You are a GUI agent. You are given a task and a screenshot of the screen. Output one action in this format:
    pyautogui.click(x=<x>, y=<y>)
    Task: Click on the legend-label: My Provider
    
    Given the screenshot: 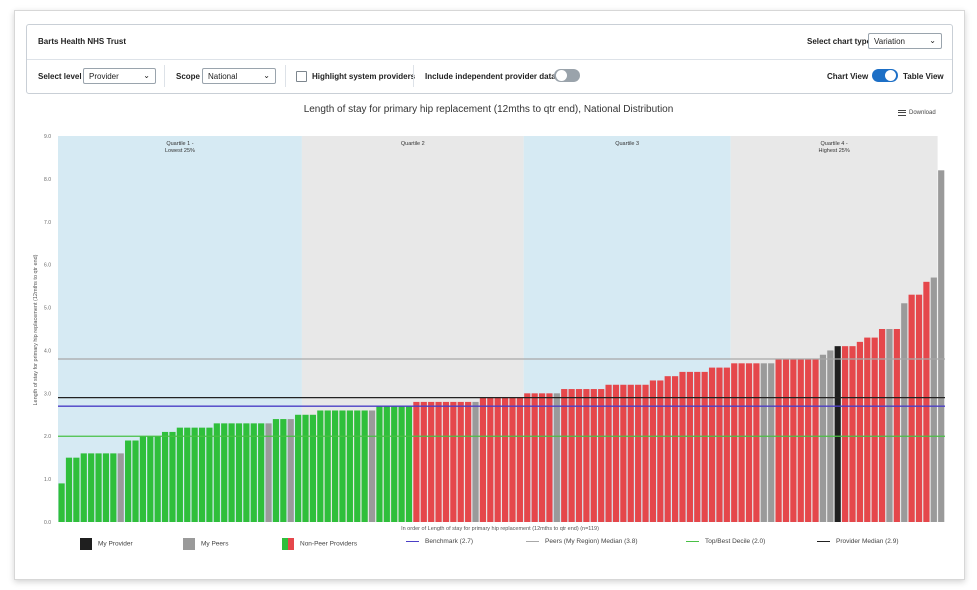 What is the action you would take?
    pyautogui.click(x=115, y=544)
    